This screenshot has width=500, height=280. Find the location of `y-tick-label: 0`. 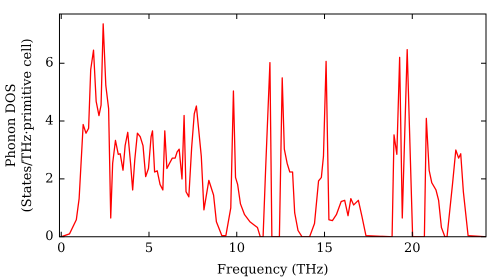

y-tick-label: 0 is located at coordinates (49, 236).